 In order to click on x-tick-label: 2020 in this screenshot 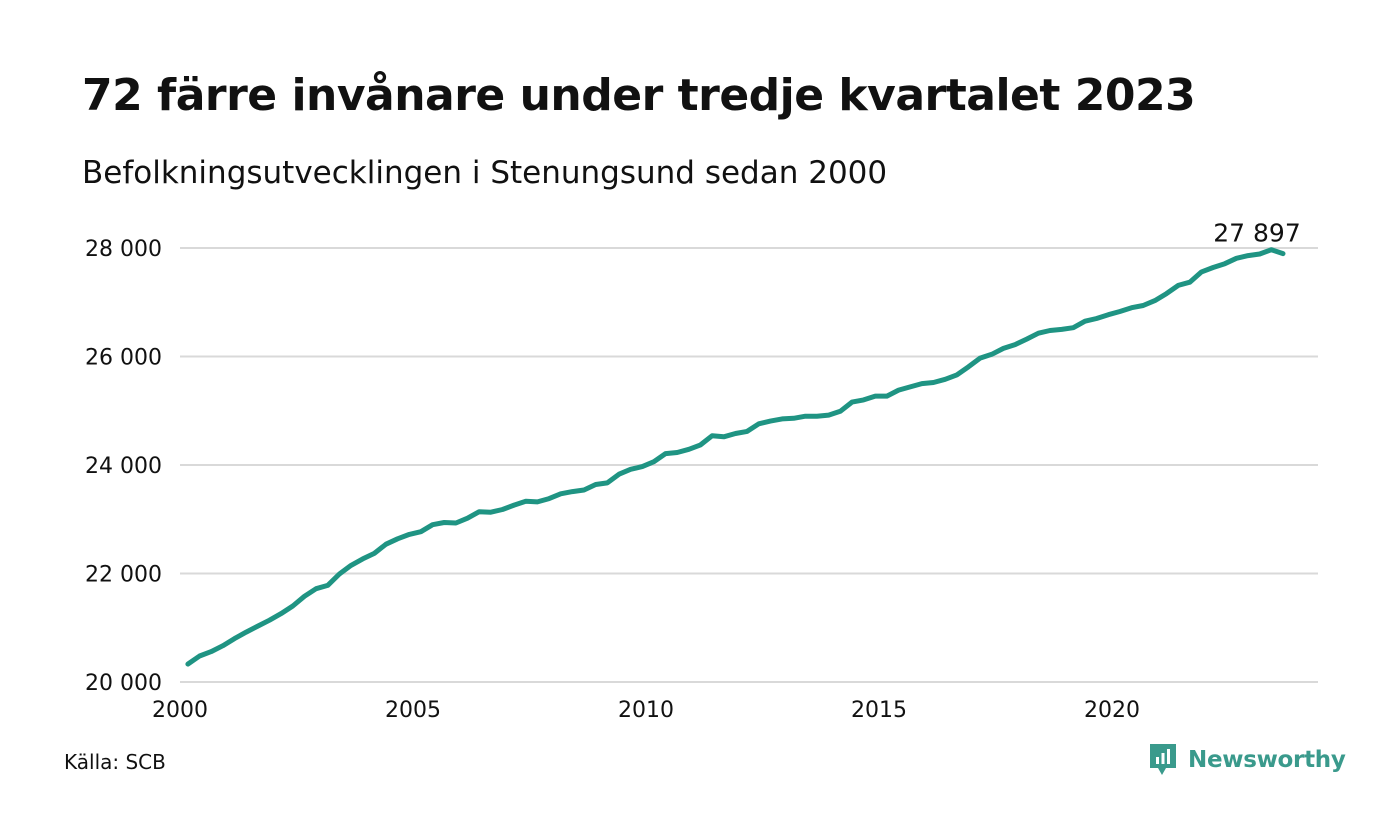, I will do `click(1112, 710)`.